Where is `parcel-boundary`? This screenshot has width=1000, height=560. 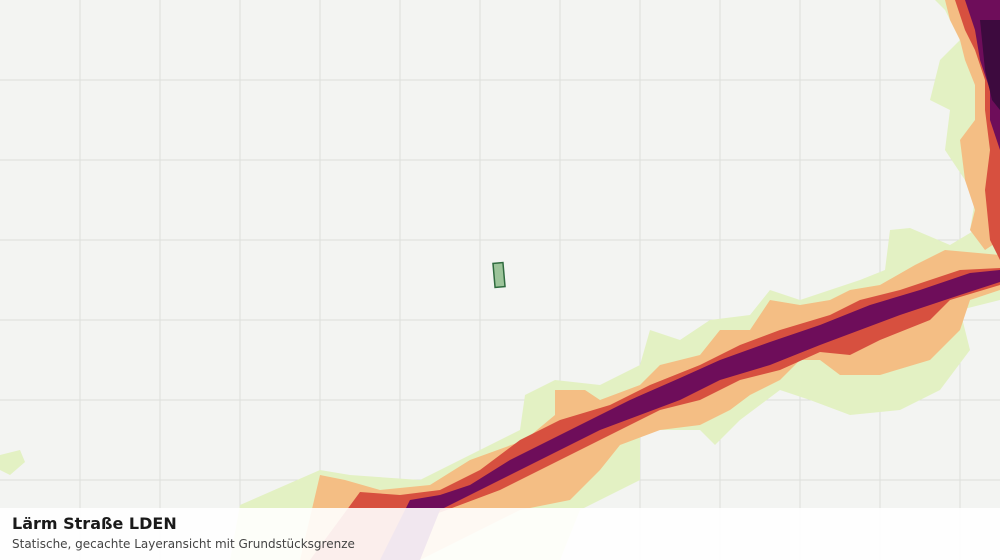
parcel-boundary is located at coordinates (499, 275).